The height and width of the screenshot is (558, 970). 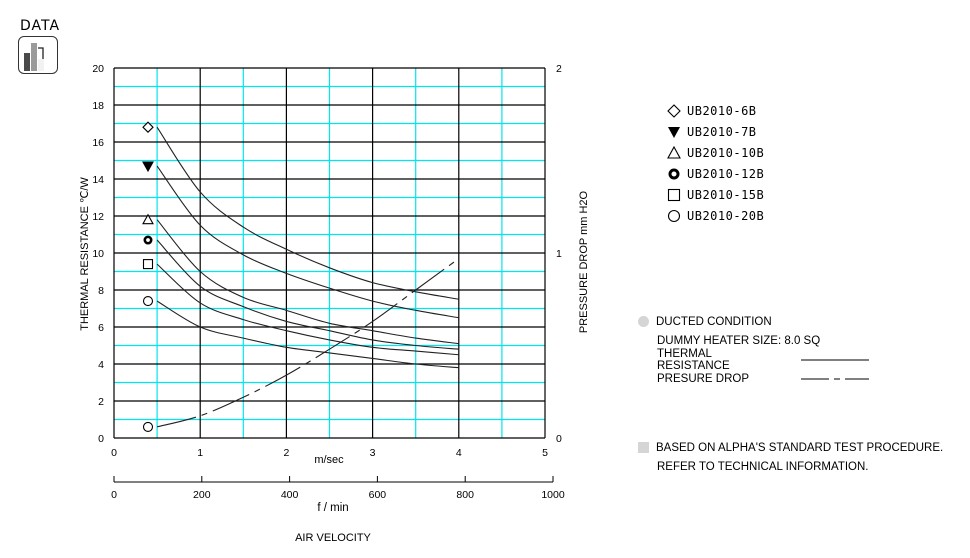 I want to click on legend-label: UB2010-15B, so click(x=726, y=194).